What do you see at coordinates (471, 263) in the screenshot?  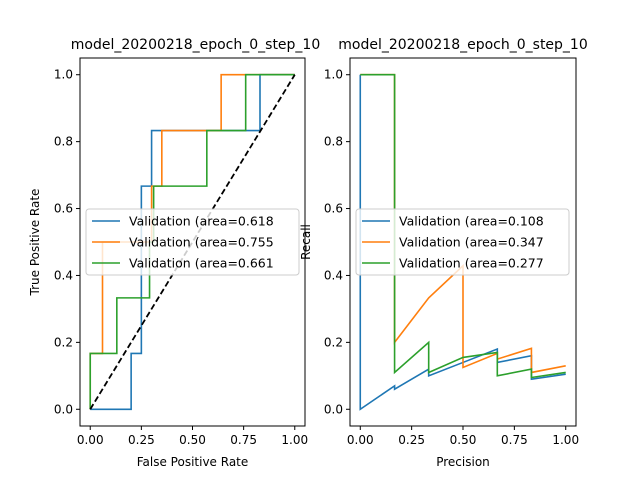 I see `legend-entry: Validation (area=0.277` at bounding box center [471, 263].